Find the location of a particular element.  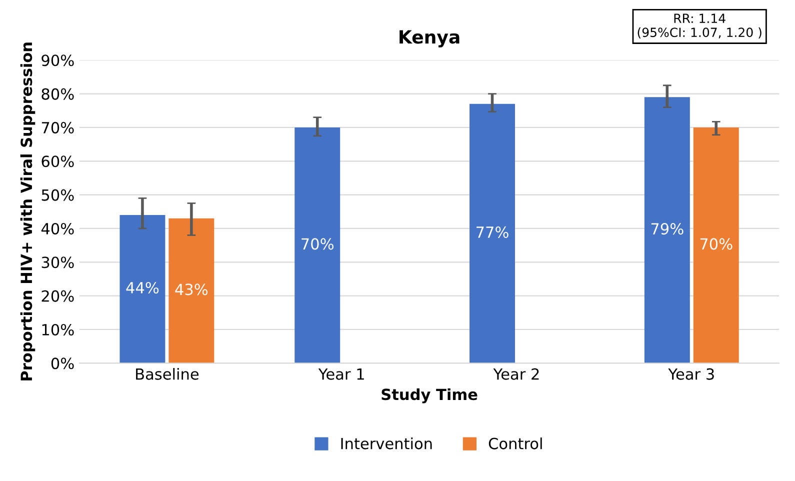

legend-label: Intervention is located at coordinates (386, 444).